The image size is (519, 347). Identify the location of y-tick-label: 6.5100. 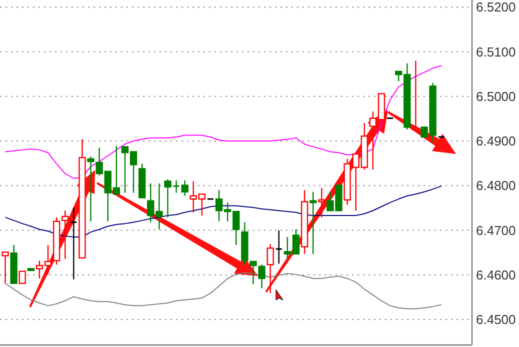
(496, 52).